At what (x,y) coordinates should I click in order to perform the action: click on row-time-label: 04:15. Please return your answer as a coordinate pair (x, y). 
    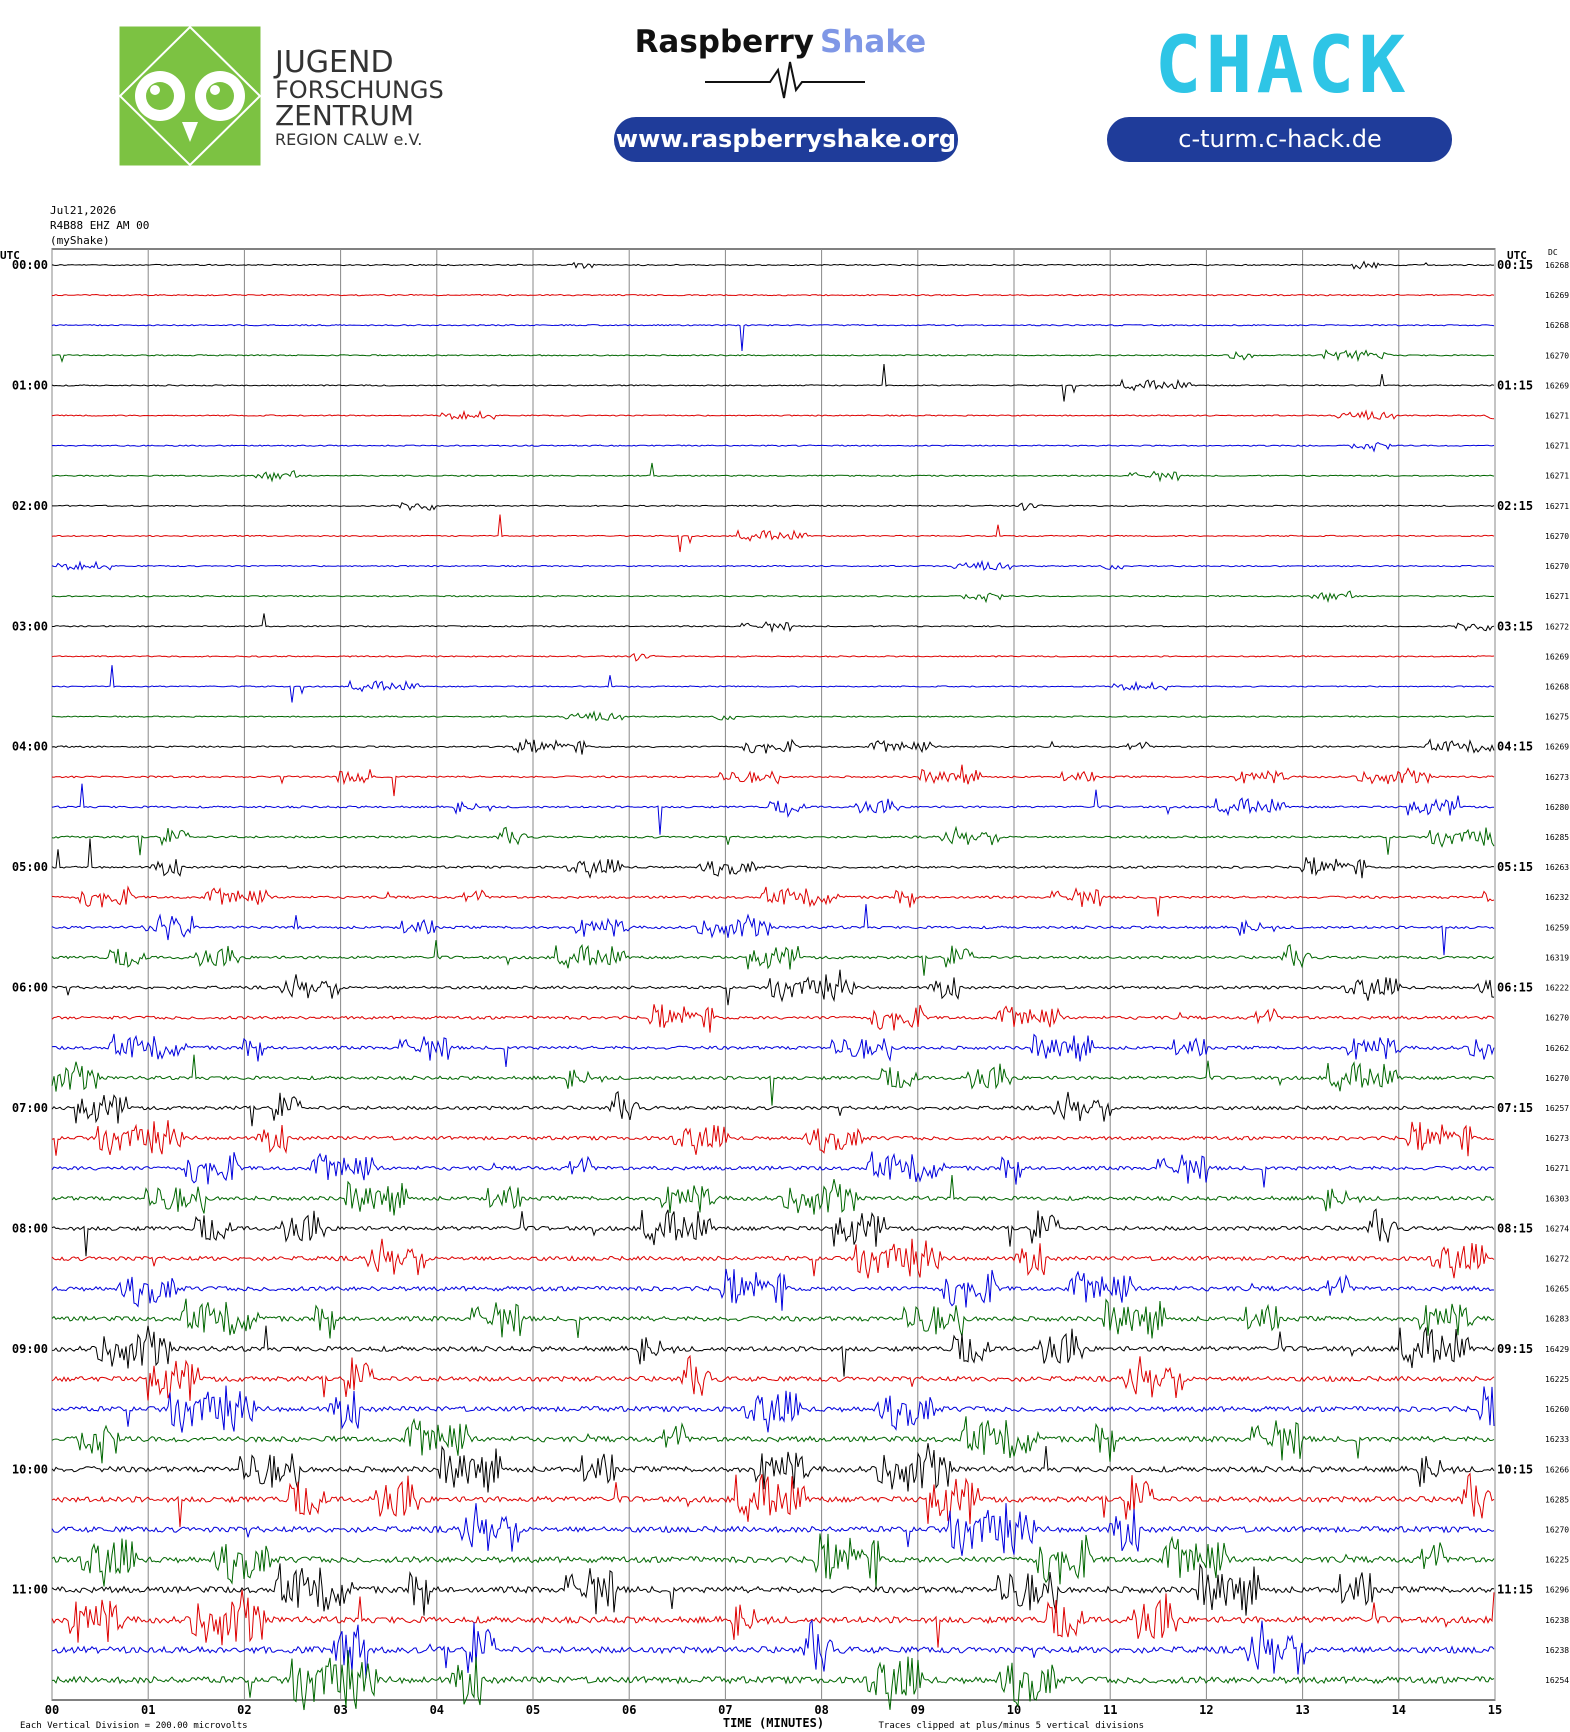
    Looking at the image, I should click on (1515, 747).